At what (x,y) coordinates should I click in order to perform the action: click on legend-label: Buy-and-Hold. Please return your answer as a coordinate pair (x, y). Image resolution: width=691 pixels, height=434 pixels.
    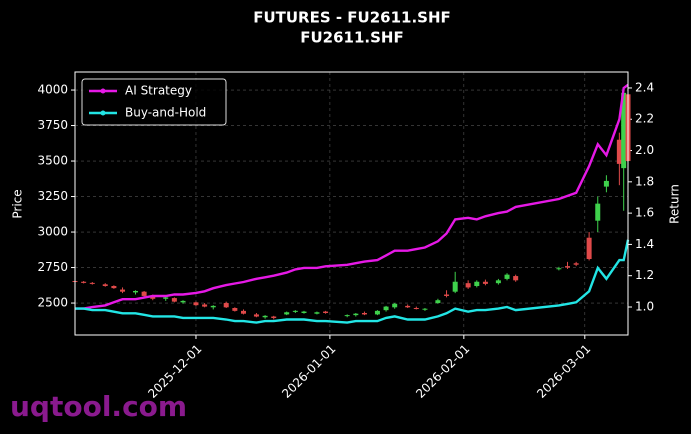
    Looking at the image, I should click on (165, 113).